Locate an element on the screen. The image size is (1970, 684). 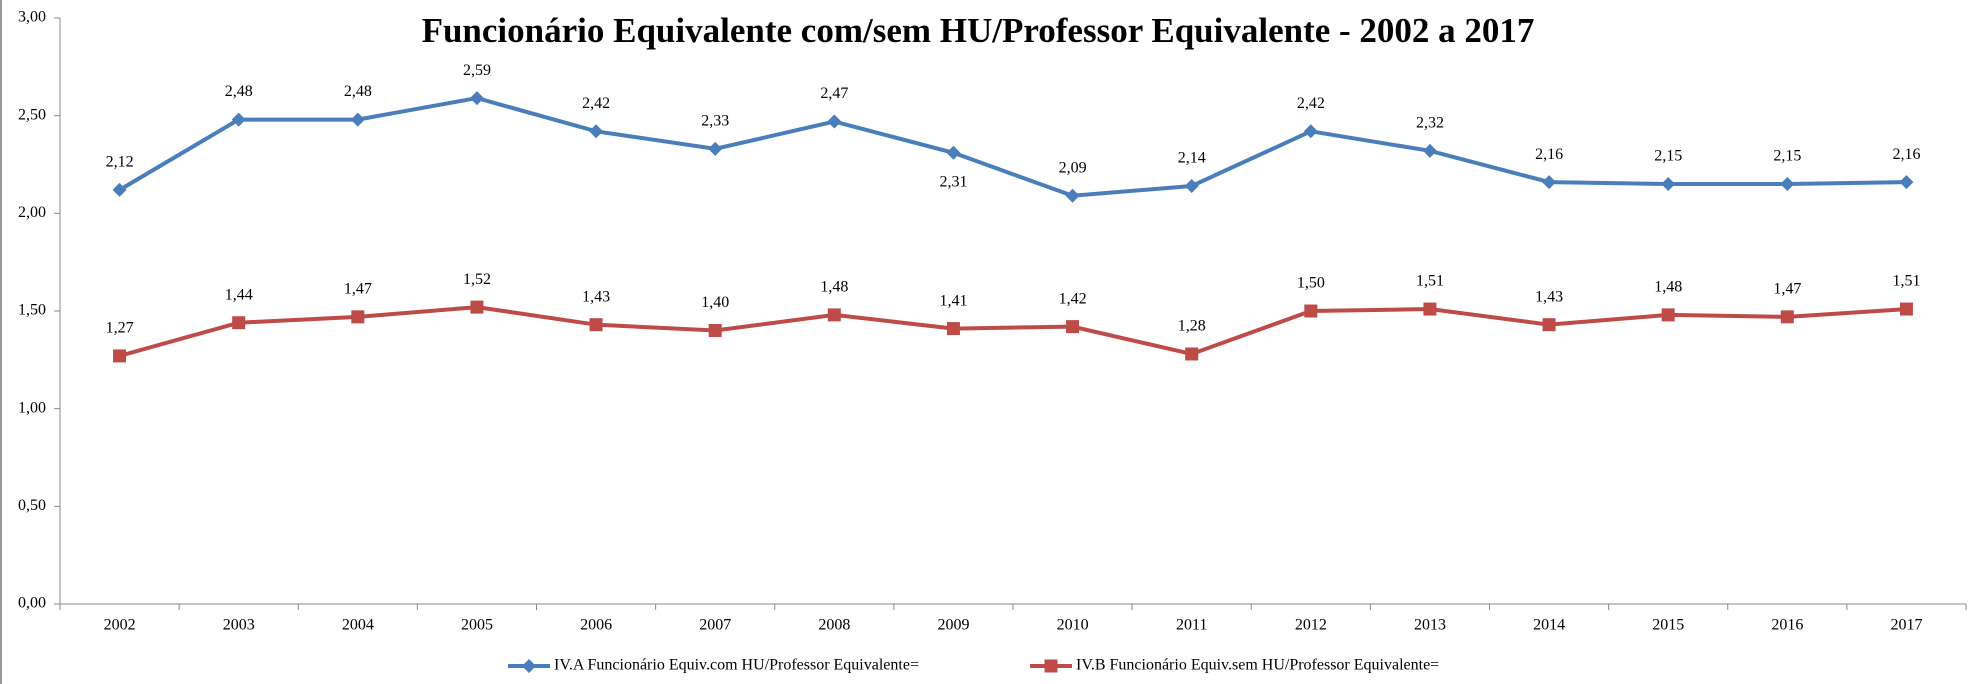
data-label: 1,50 is located at coordinates (1311, 283).